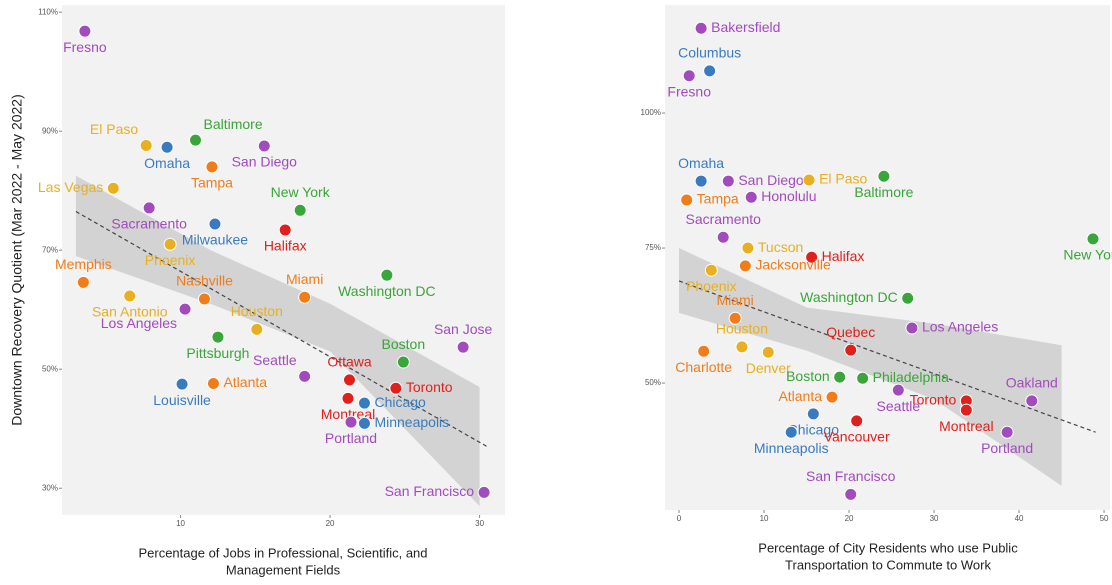 The image size is (1112, 585). Describe the element at coordinates (857, 437) in the screenshot. I see `point-label: Vancouver` at that location.